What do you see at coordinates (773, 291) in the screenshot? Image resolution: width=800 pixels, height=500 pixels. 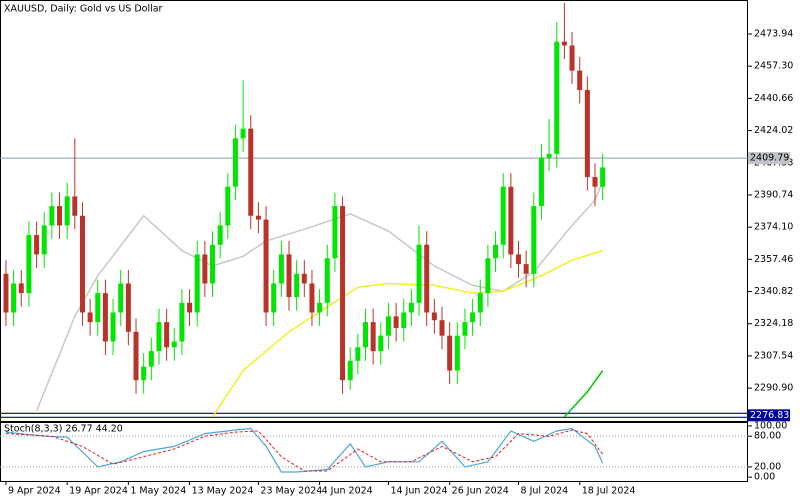 I see `y-tick-label: 2340.82` at bounding box center [773, 291].